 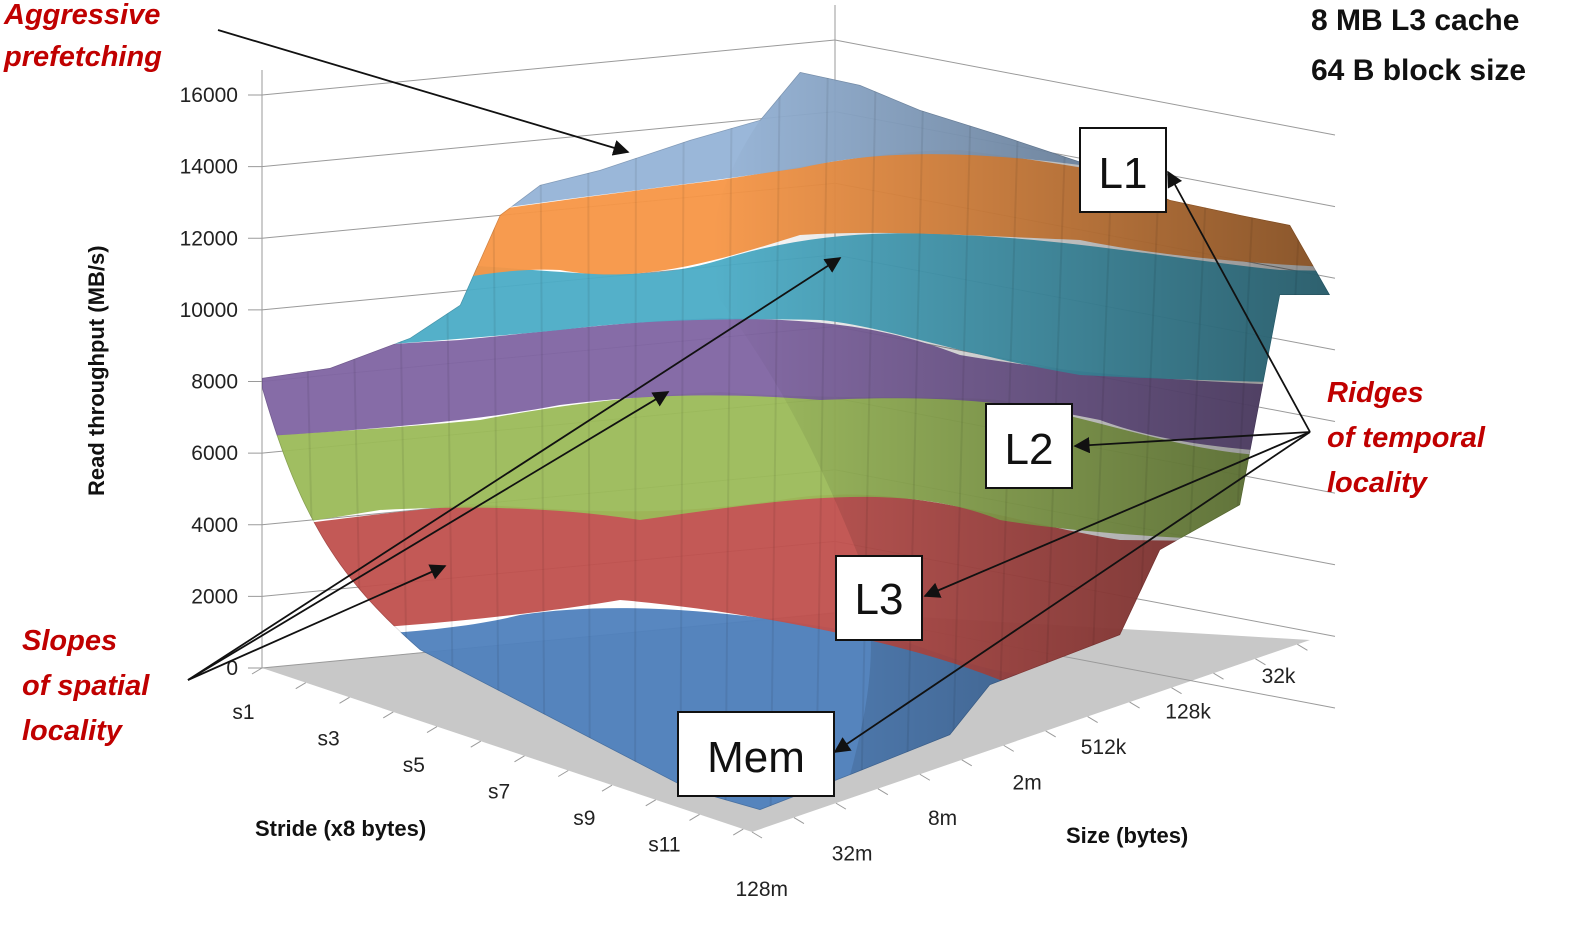 I want to click on prefetch-note-line2: prefetching, so click(x=82, y=57).